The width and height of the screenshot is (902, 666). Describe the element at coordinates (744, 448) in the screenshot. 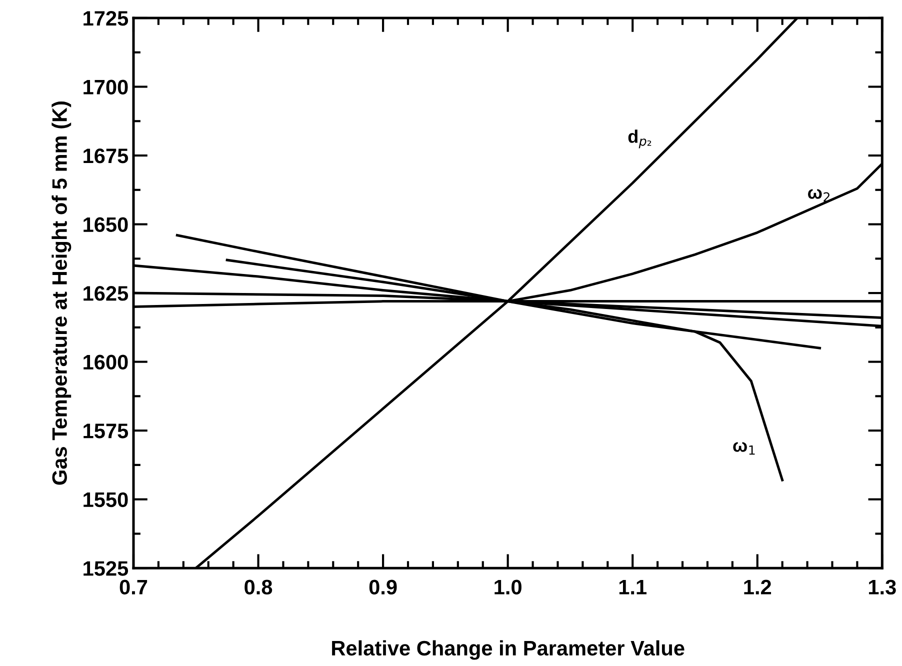

I see `annotation: ω$_{1}$` at that location.